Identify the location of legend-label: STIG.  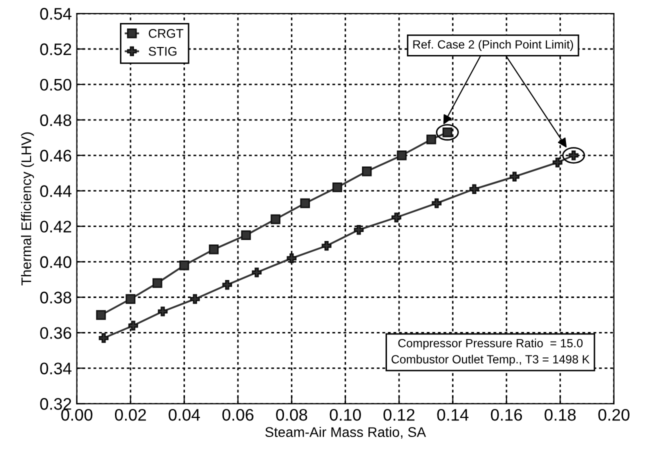
(162, 51).